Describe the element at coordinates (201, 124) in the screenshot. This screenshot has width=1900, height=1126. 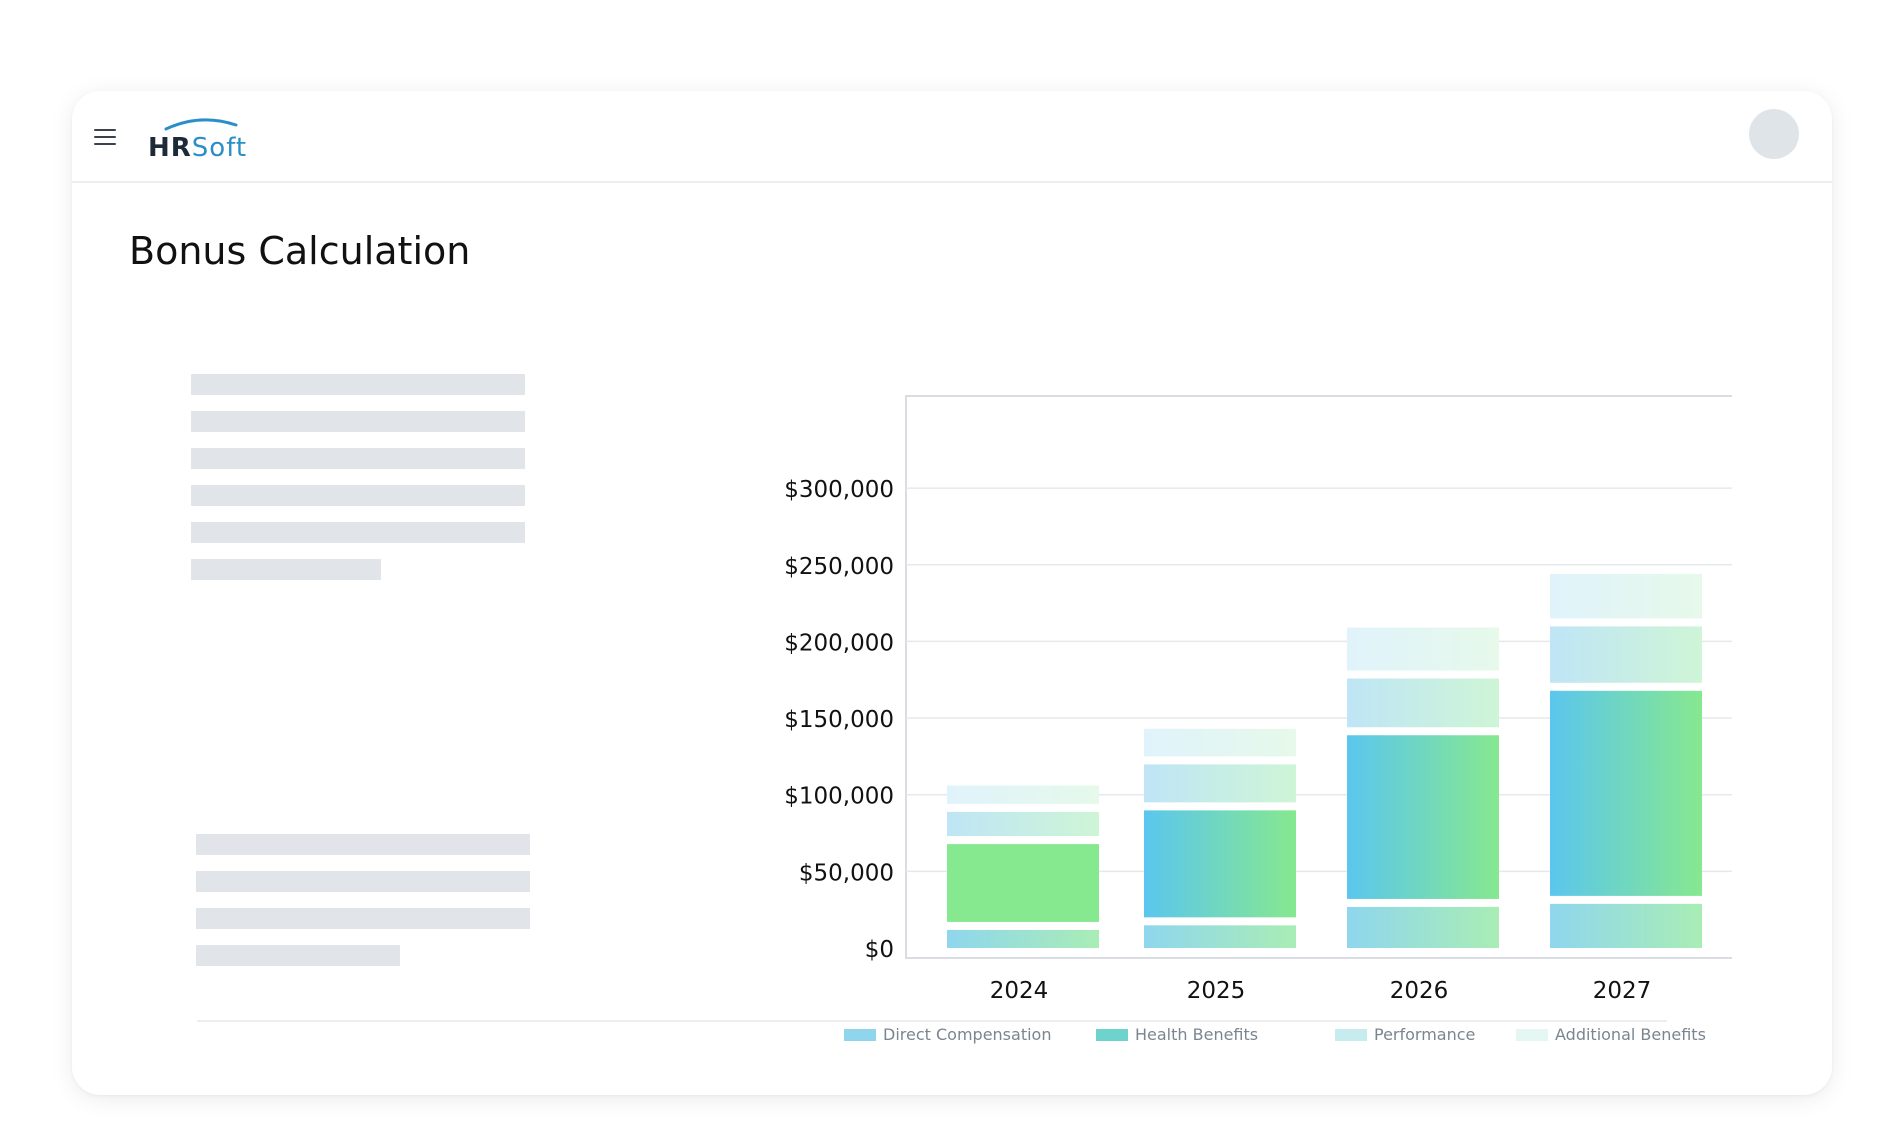
I see `logo-arc-icon` at that location.